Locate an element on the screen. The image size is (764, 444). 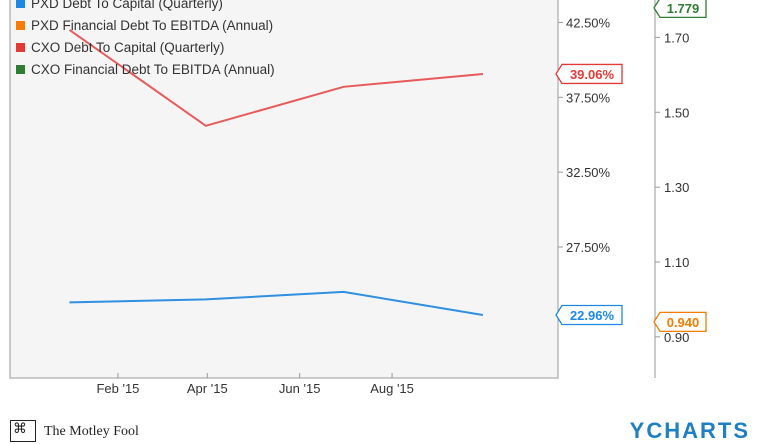
x-tick-label-3: Aug '15 is located at coordinates (392, 388).